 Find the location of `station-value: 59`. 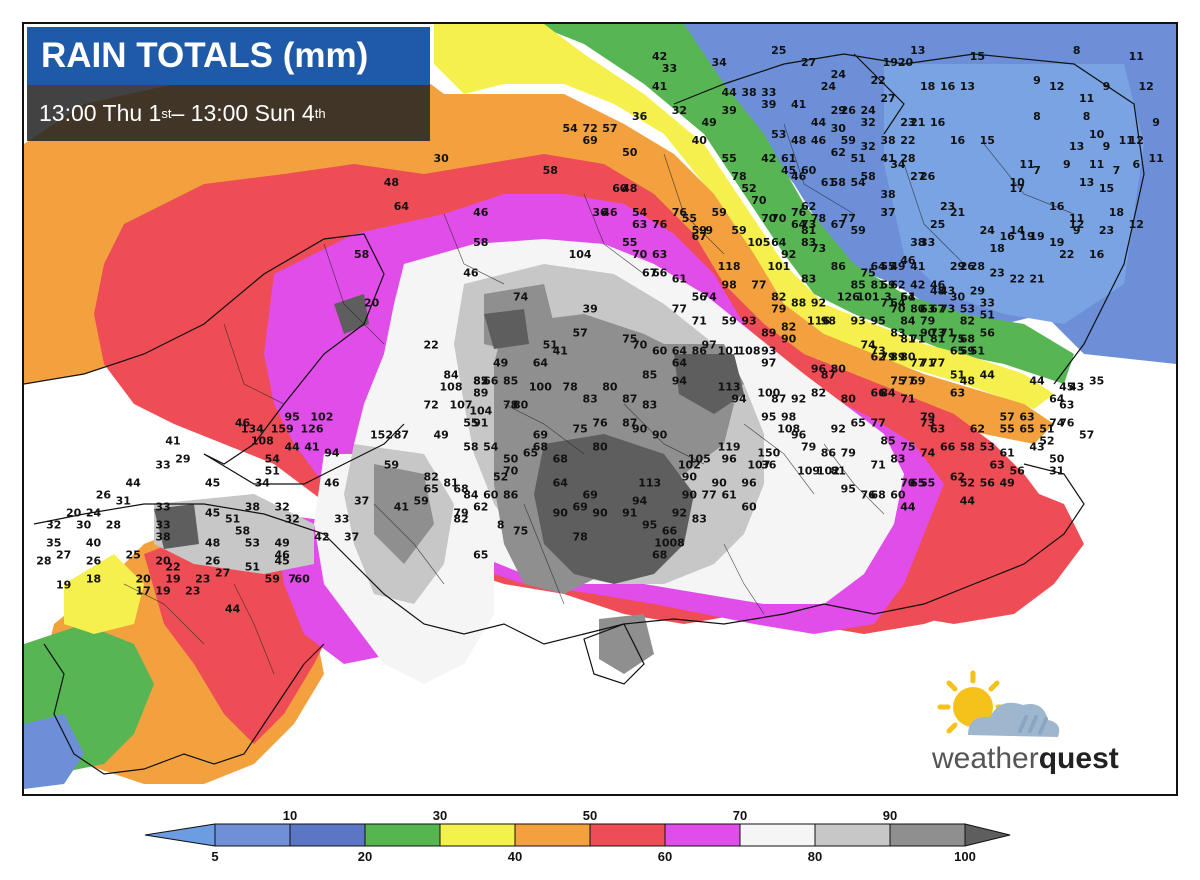

station-value: 59 is located at coordinates (272, 579).